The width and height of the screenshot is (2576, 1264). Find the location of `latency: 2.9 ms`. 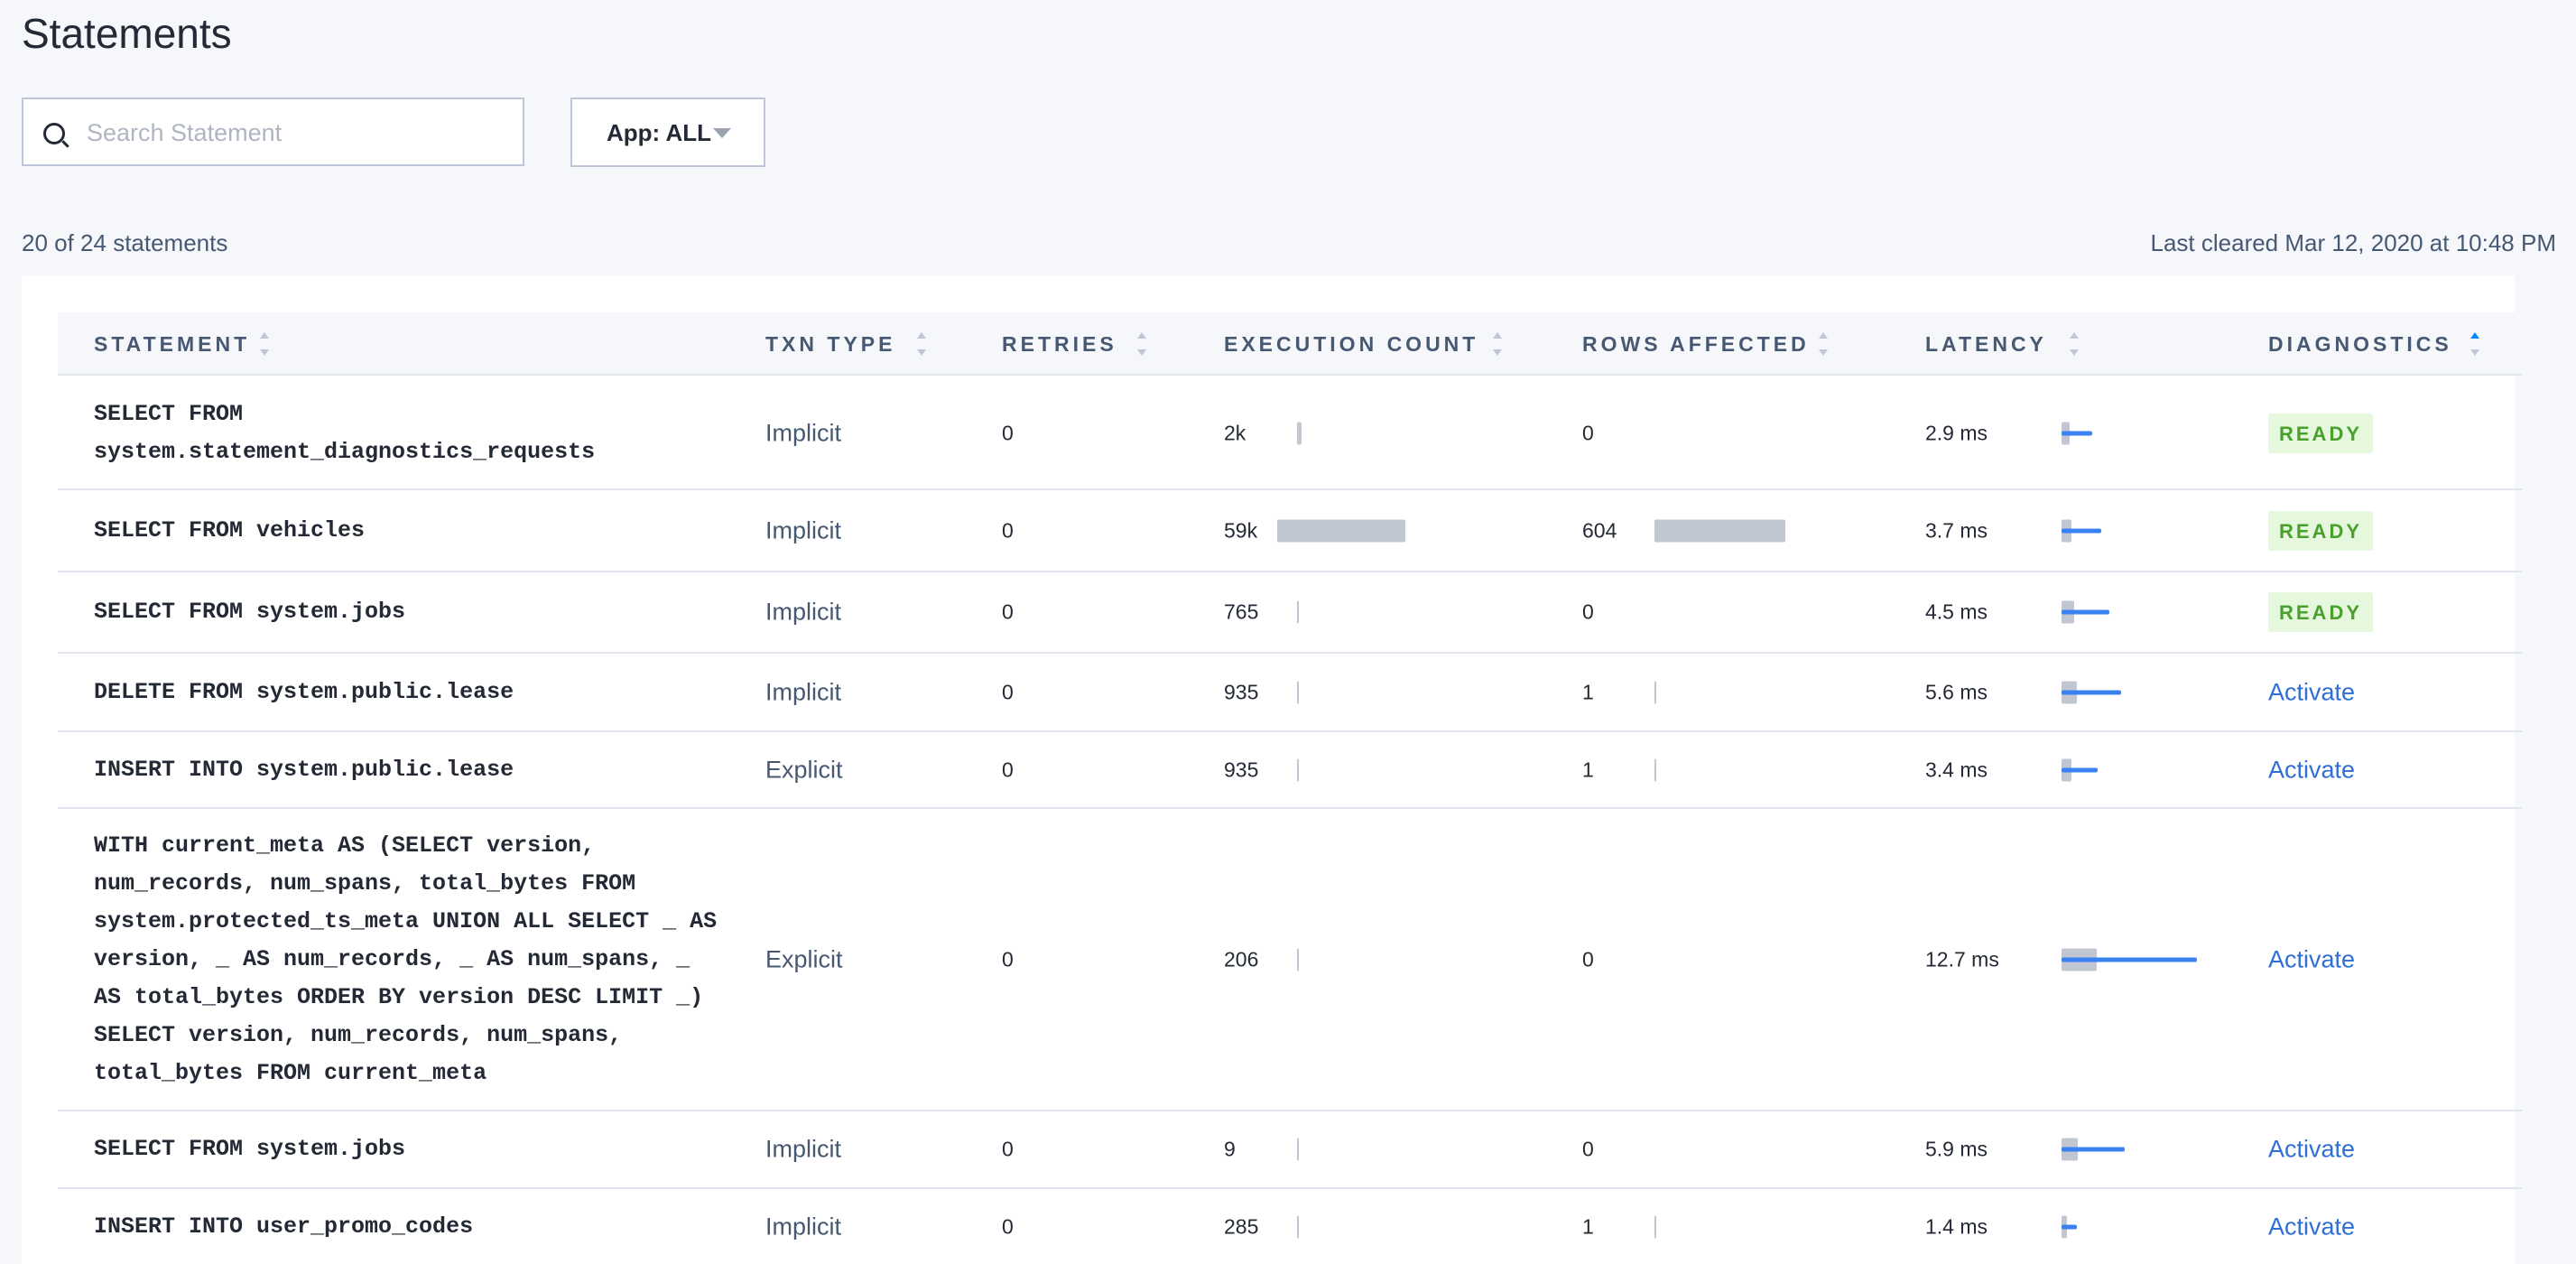

latency: 2.9 ms is located at coordinates (1956, 432).